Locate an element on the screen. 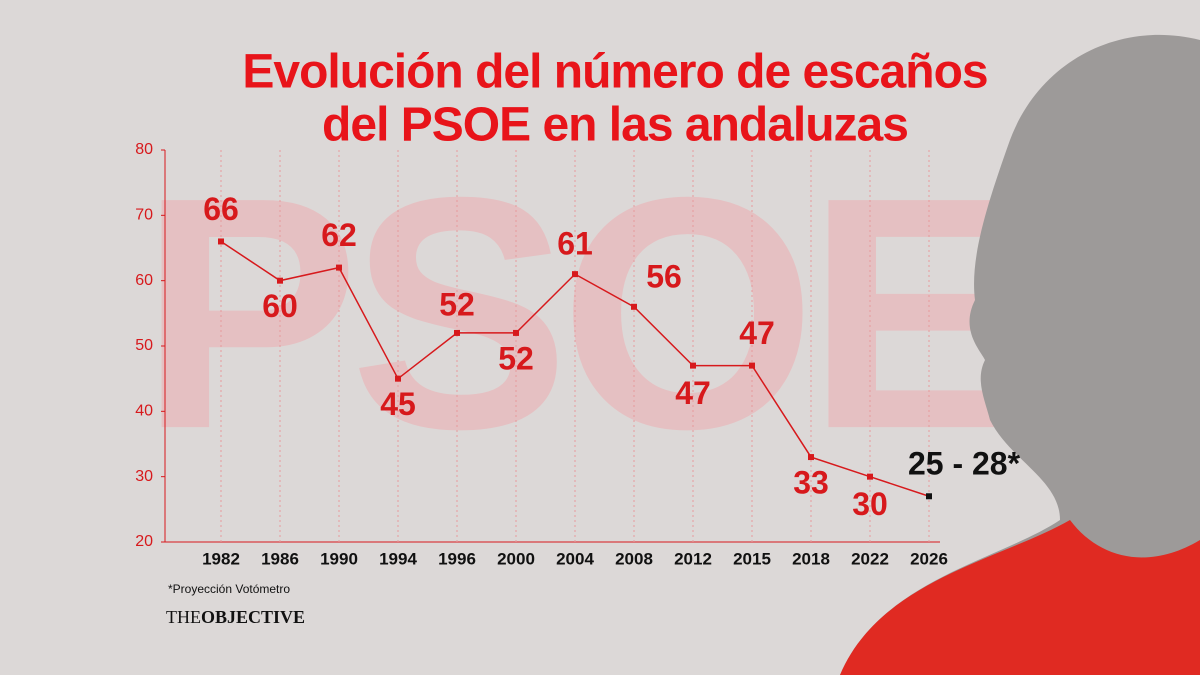 This screenshot has height=675, width=1200. x-tick-label: 1994 is located at coordinates (398, 558).